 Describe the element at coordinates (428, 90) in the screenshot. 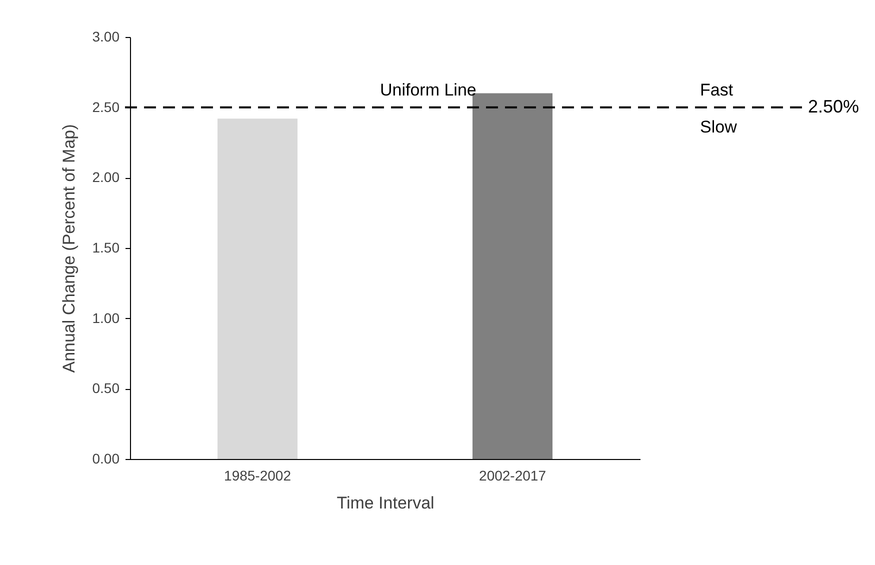

I see `annotation: Uniform Line` at that location.